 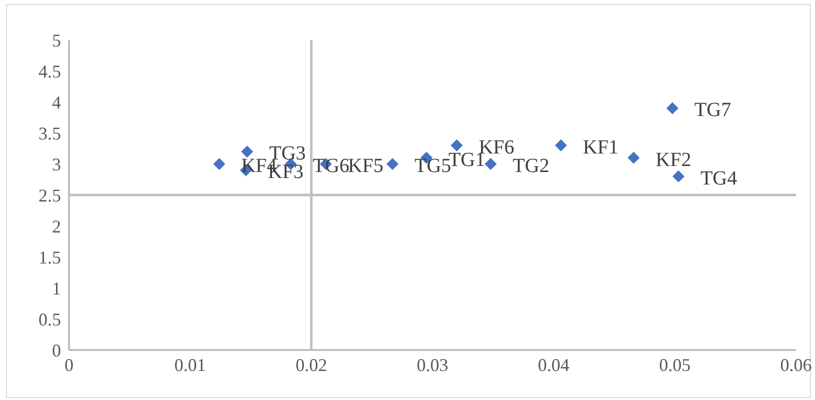 I want to click on x-tick-label: 0.02, so click(x=312, y=364).